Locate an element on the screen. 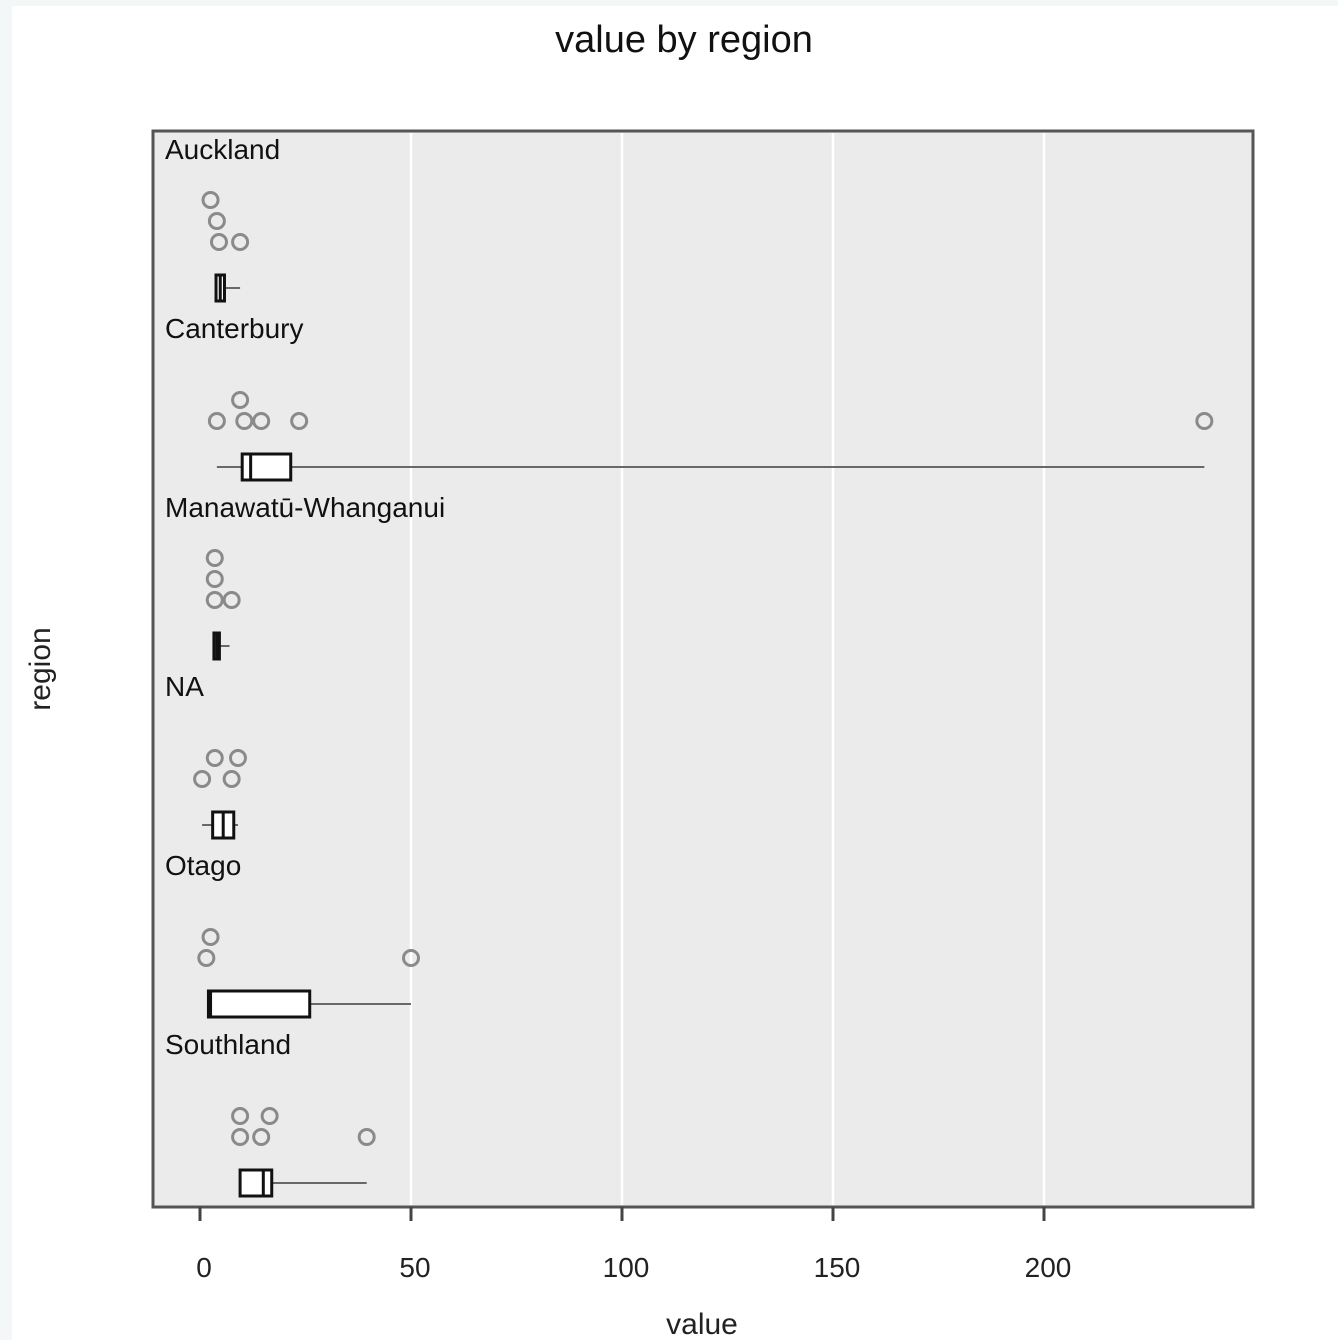  chart-title: value by region is located at coordinates (684, 40).